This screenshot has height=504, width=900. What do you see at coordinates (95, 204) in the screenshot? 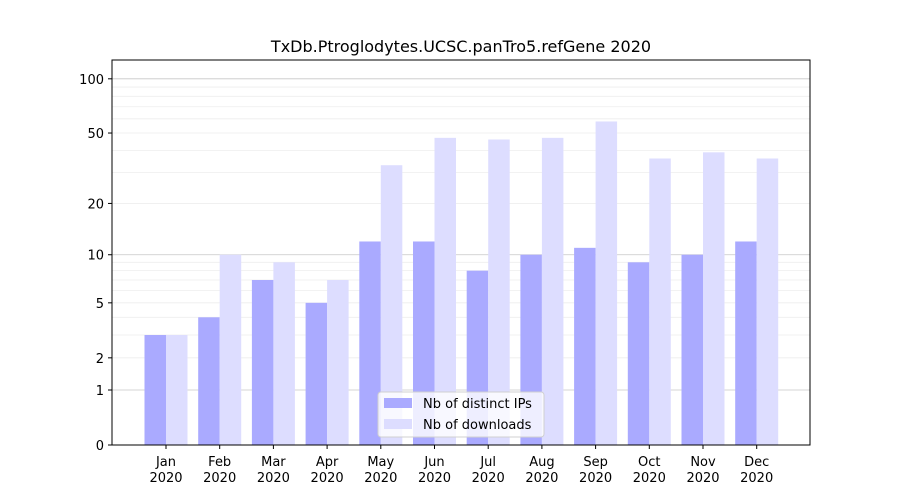
I see `y-tick-label: 20` at bounding box center [95, 204].